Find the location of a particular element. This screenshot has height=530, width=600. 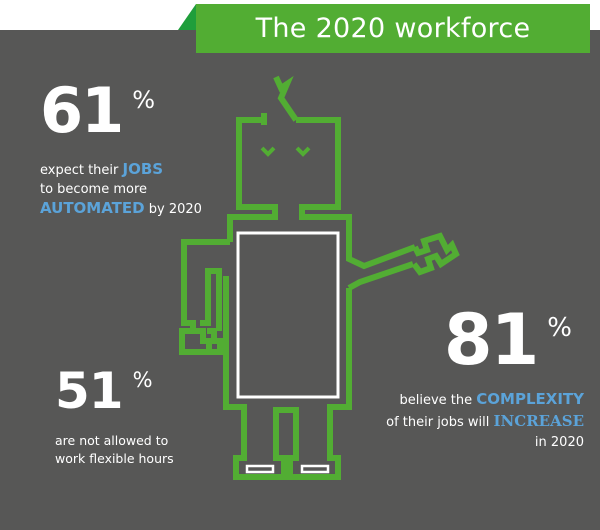

desc-text: of their jobs will is located at coordinates (440, 422).